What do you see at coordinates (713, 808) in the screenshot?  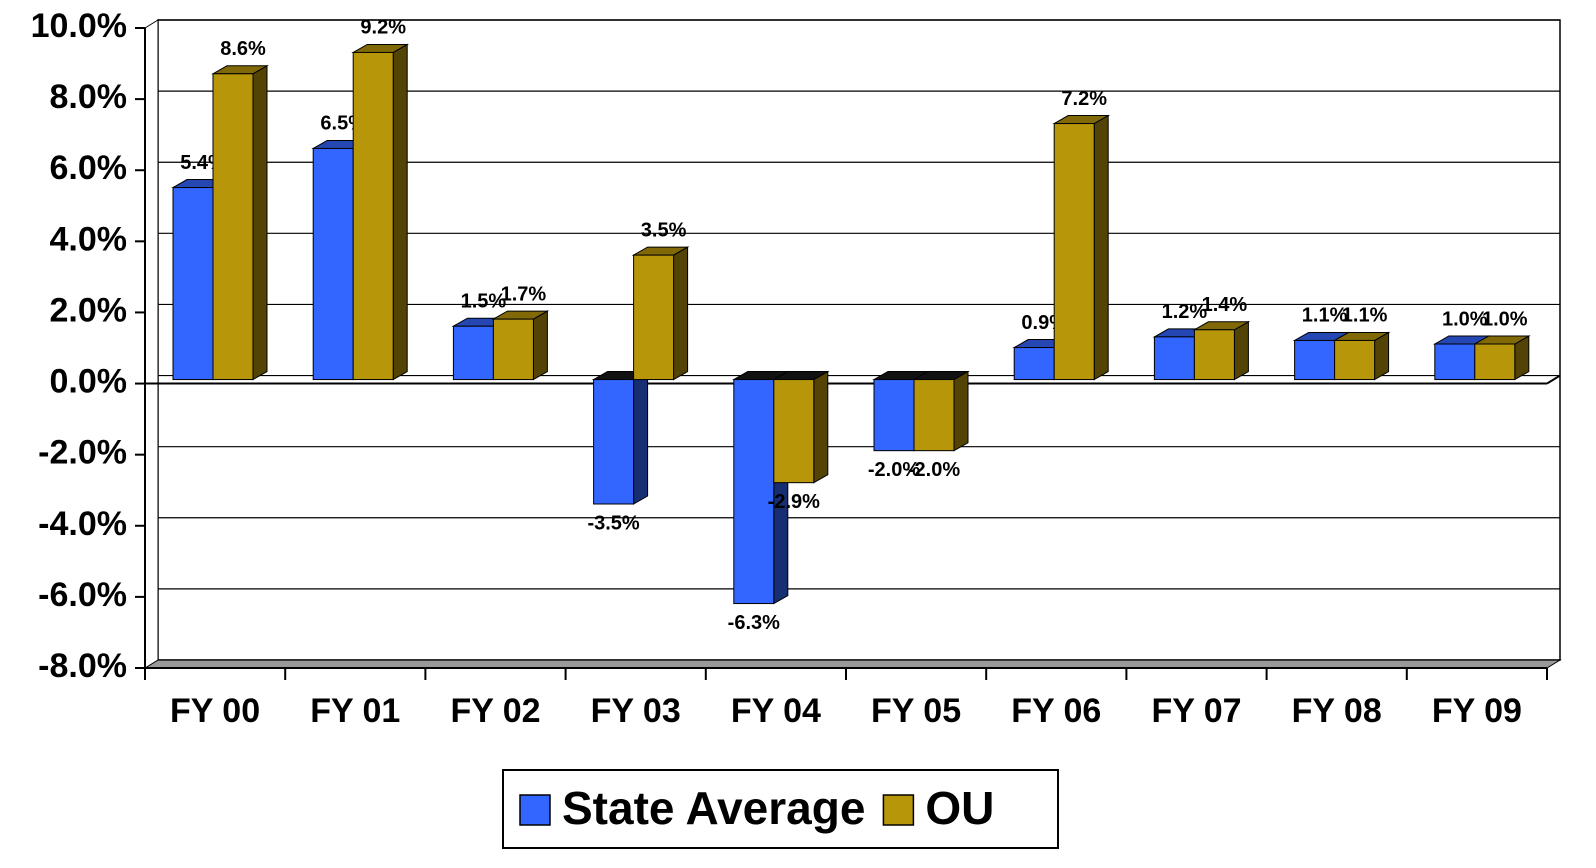 I see `legend-label: State Average` at bounding box center [713, 808].